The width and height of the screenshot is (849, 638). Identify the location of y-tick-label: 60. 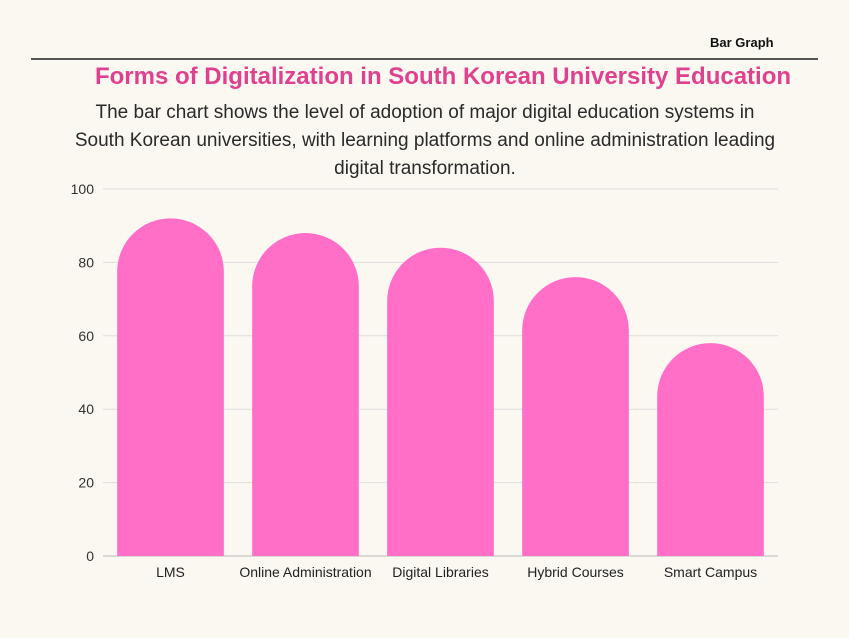
(86, 336).